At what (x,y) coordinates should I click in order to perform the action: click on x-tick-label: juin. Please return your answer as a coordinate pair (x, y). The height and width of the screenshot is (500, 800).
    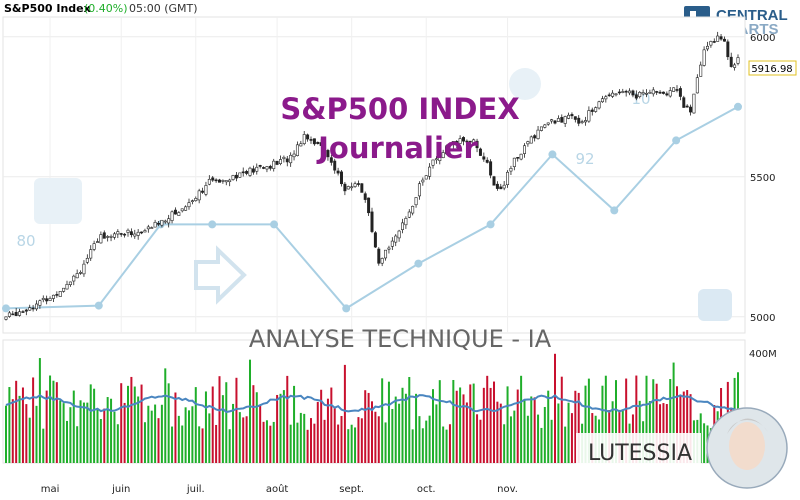
    Looking at the image, I should click on (120, 489).